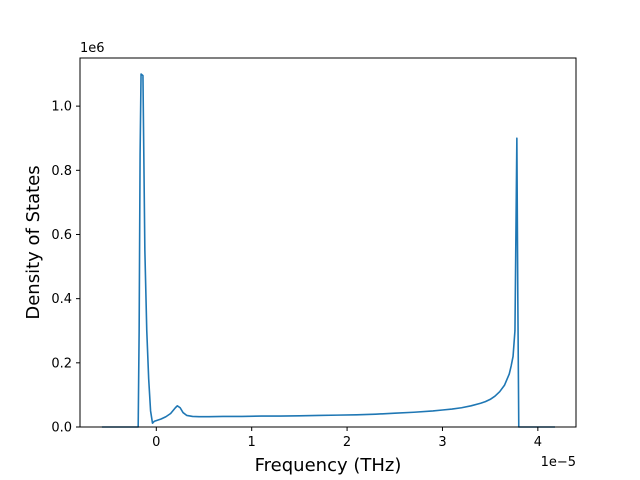 The width and height of the screenshot is (640, 480). I want to click on x-tick-label: 2, so click(347, 442).